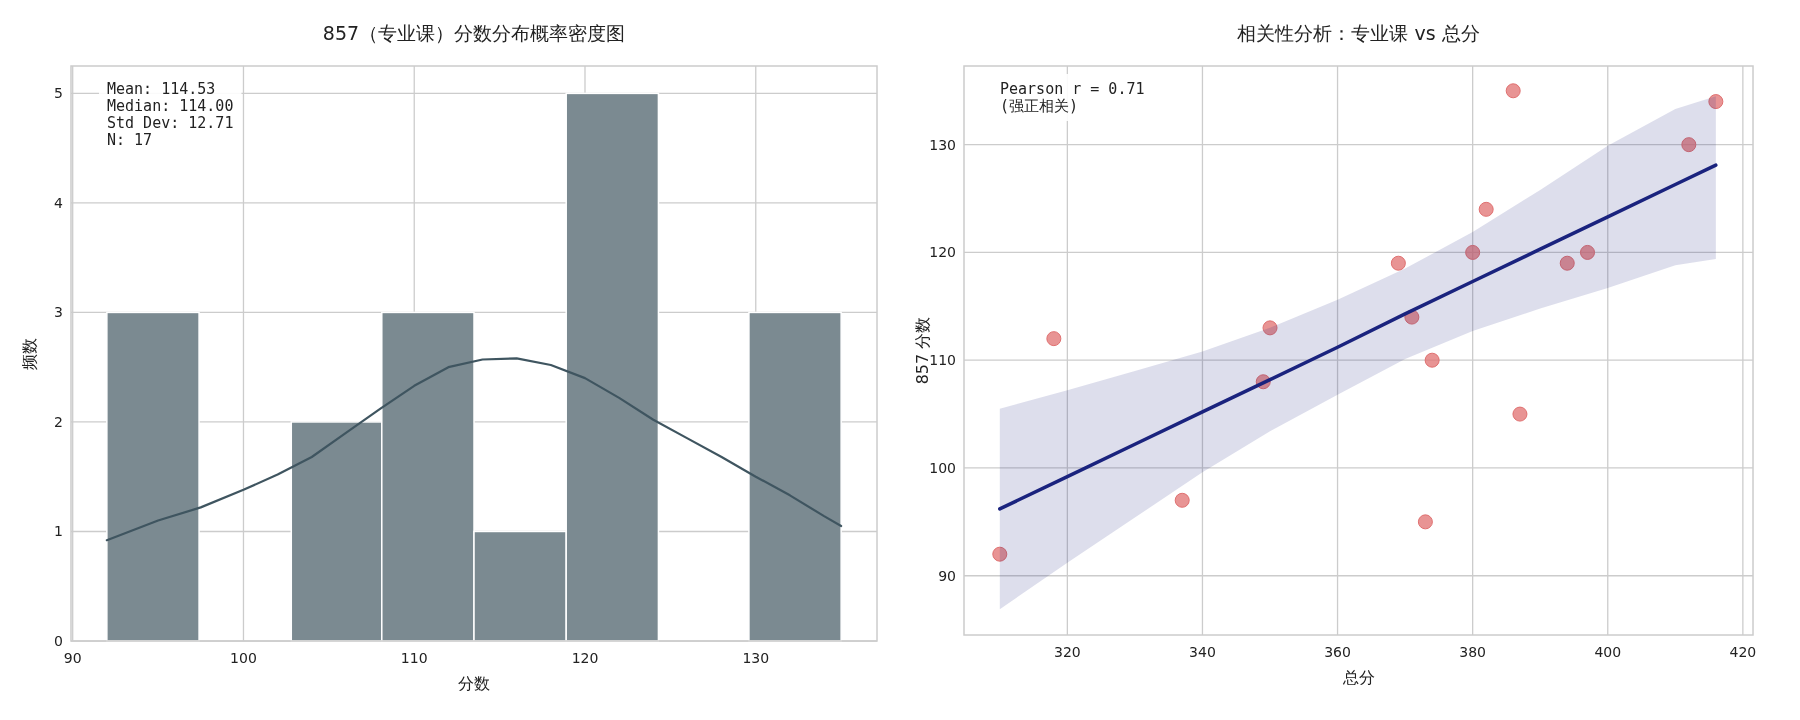  What do you see at coordinates (1337, 652) in the screenshot?
I see `x-tick-label: 360` at bounding box center [1337, 652].